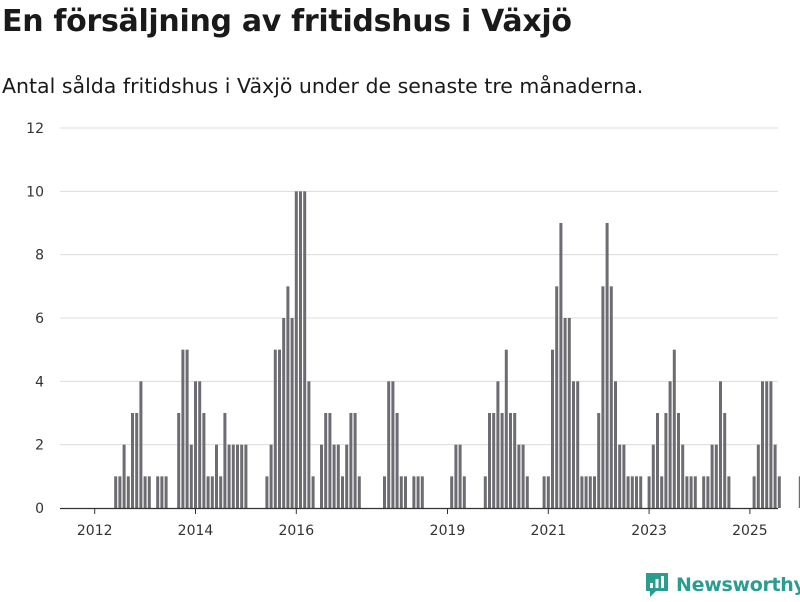 The height and width of the screenshot is (602, 800). What do you see at coordinates (548, 531) in the screenshot?
I see `x-tick-label: 2021` at bounding box center [548, 531].